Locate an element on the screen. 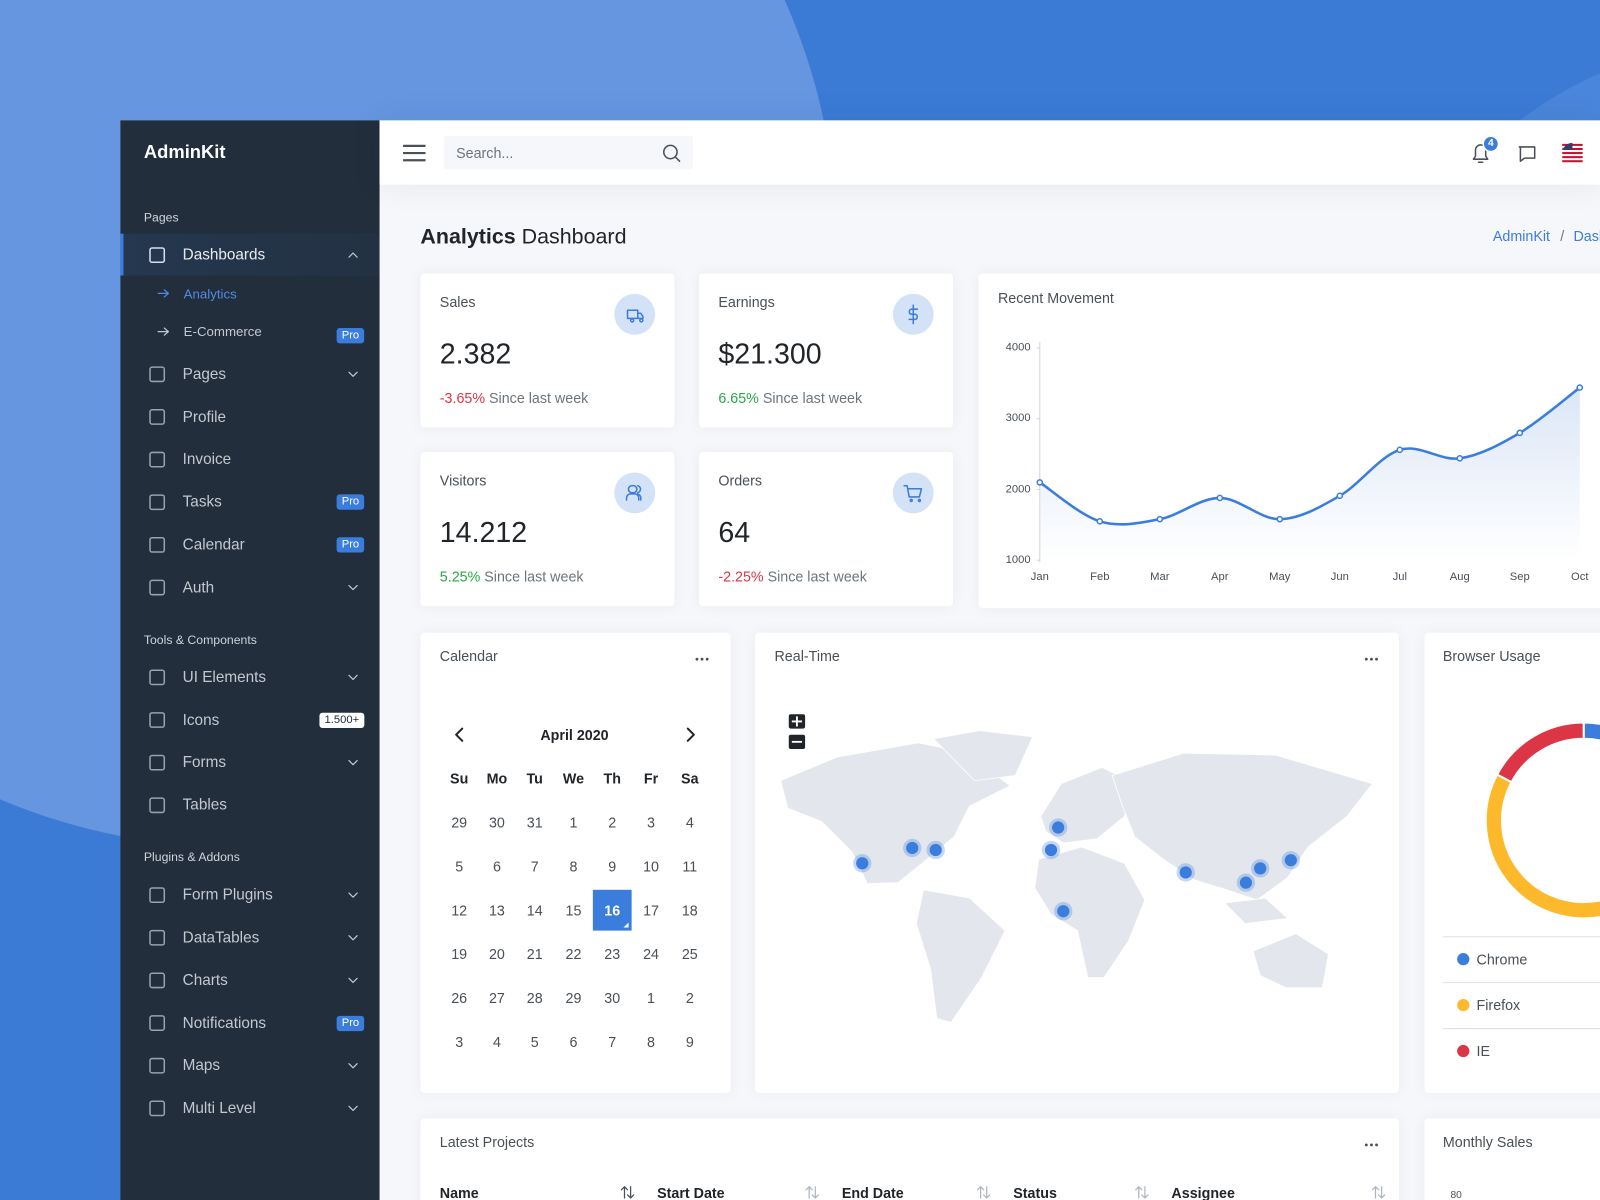 This screenshot has height=1200, width=1600. menu-item: Maps is located at coordinates (201, 1066).